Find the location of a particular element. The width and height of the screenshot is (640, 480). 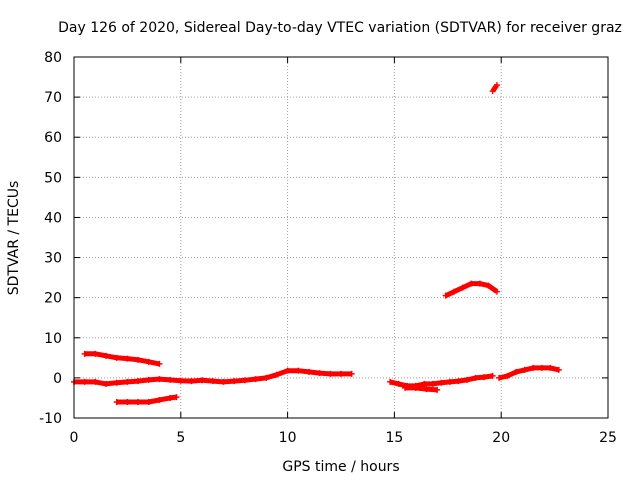

y-tick-label: 80 is located at coordinates (53, 58).